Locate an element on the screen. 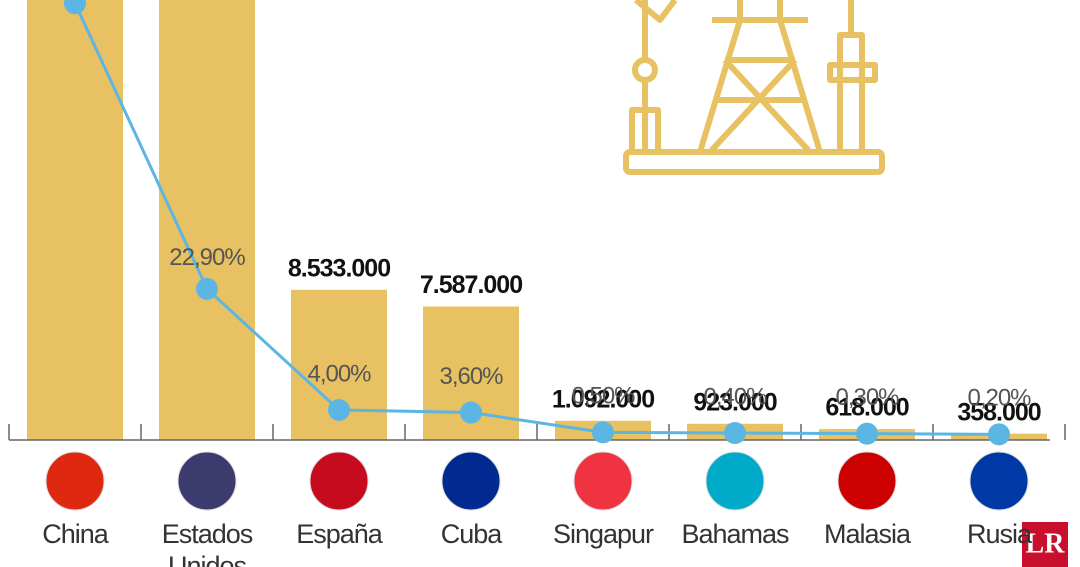 The height and width of the screenshot is (567, 1080). logo: LR is located at coordinates (1046, 543).